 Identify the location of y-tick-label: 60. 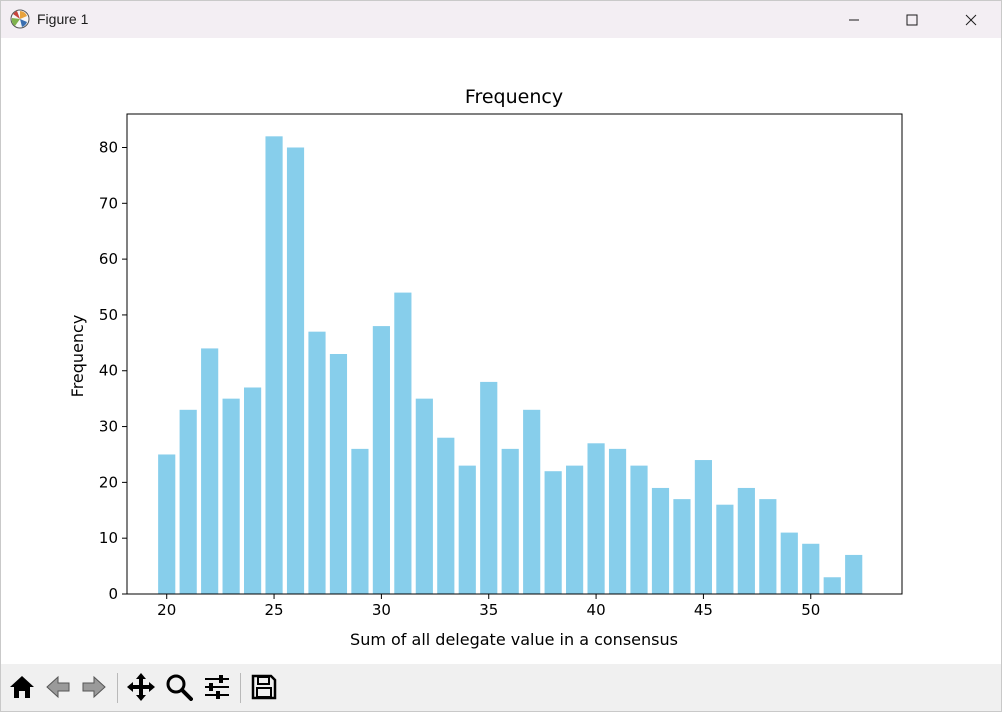
(108, 259).